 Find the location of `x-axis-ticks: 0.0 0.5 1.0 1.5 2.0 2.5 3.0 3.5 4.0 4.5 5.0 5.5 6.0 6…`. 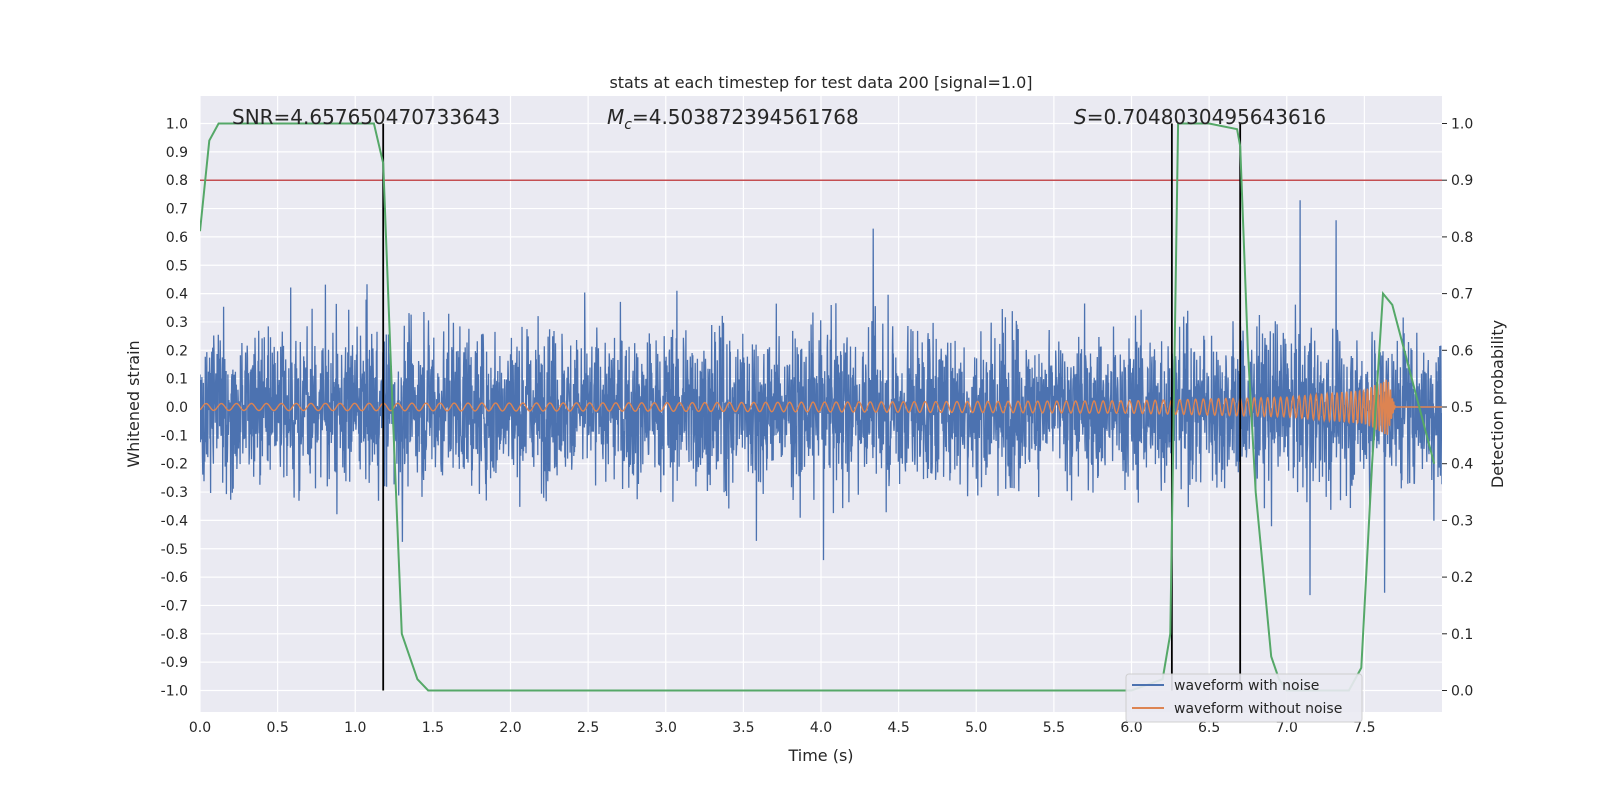

x-axis-ticks: 0.0 0.5 1.0 1.5 2.0 2.5 3.0 3.5 4.0 4.5 5.0 5.5 6.0 6… is located at coordinates (782, 728).